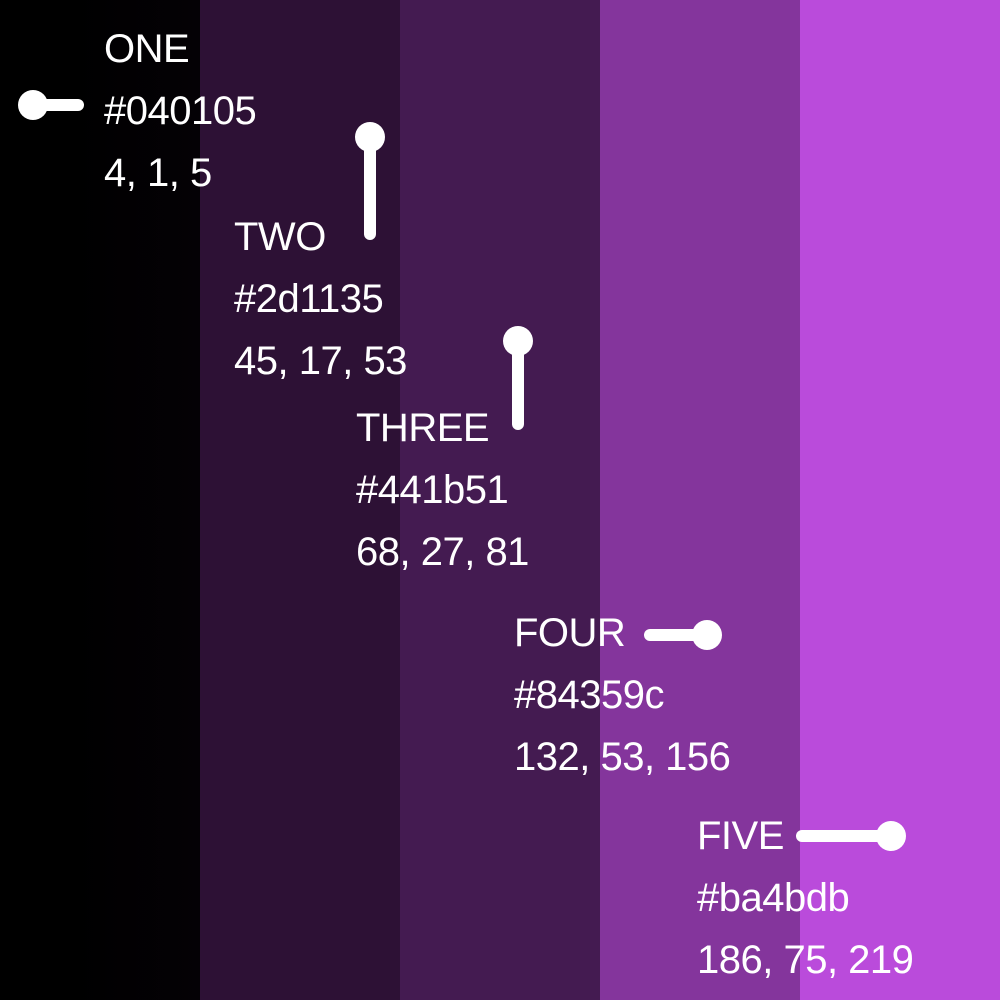  What do you see at coordinates (147, 49) in the screenshot?
I see `swatch-name: ONE` at bounding box center [147, 49].